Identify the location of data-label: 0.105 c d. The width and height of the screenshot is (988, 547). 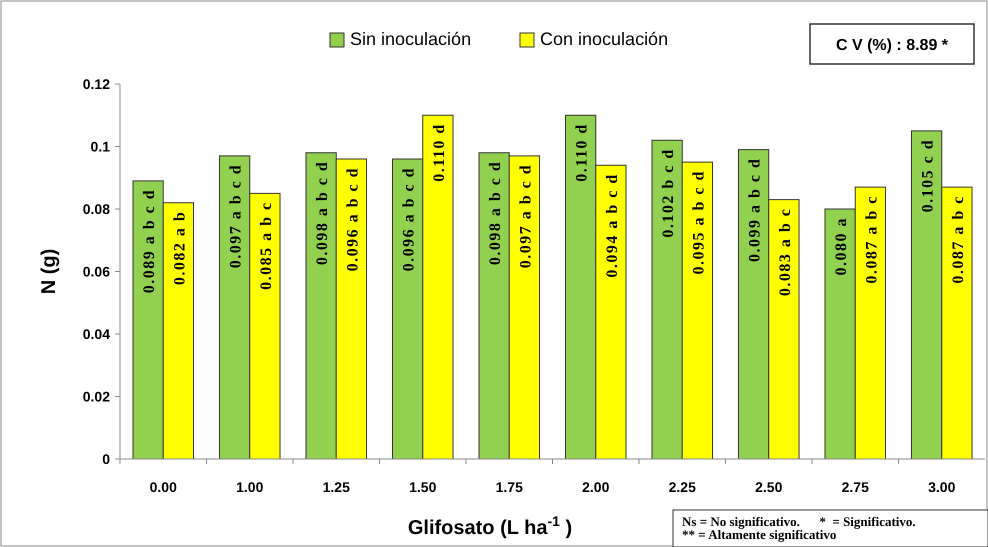
(928, 175).